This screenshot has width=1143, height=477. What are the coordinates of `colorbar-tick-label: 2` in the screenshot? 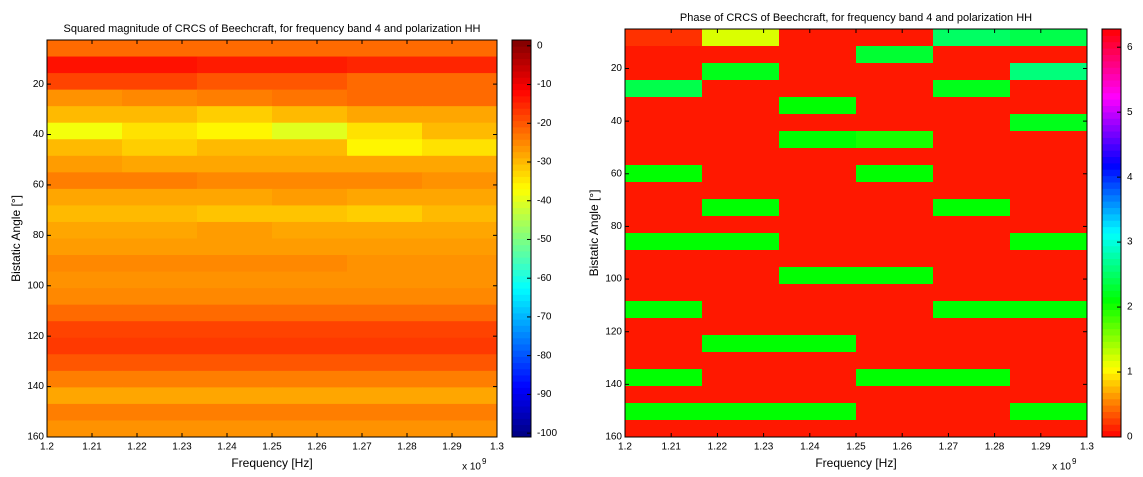 It's located at (1130, 307).